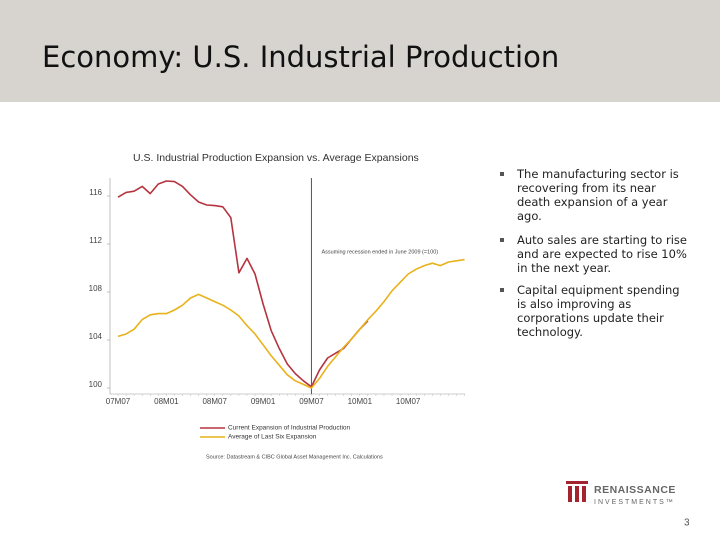 The image size is (720, 540). Describe the element at coordinates (272, 437) in the screenshot. I see `legend-label: Average of Last Six Expansion` at that location.